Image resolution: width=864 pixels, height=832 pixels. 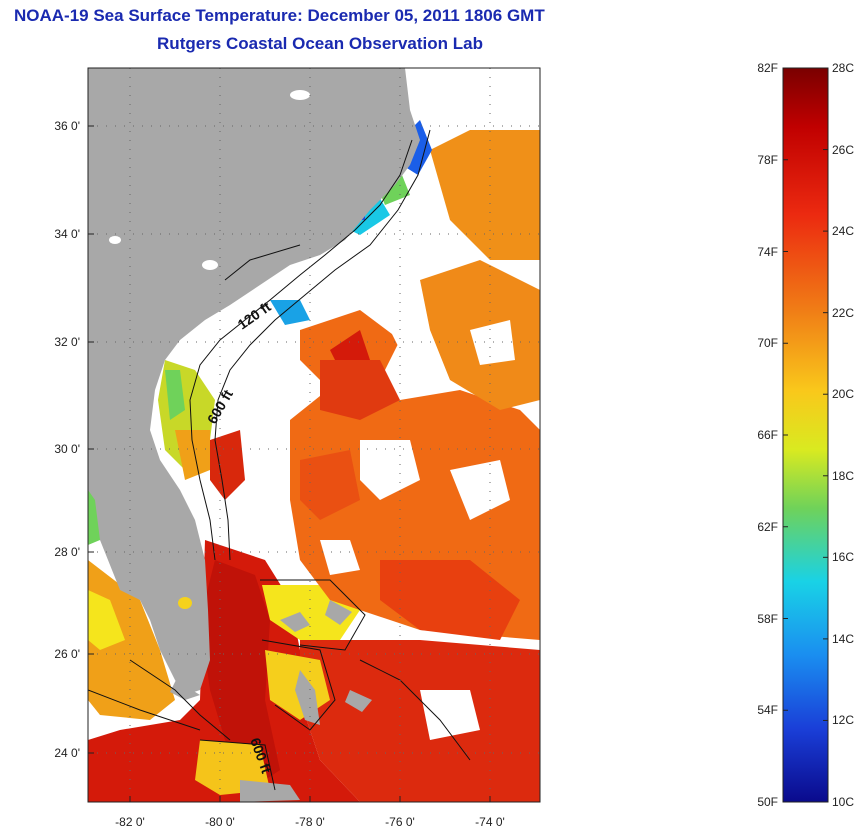 I want to click on colorbar-f-label: 74F, so click(x=767, y=251).